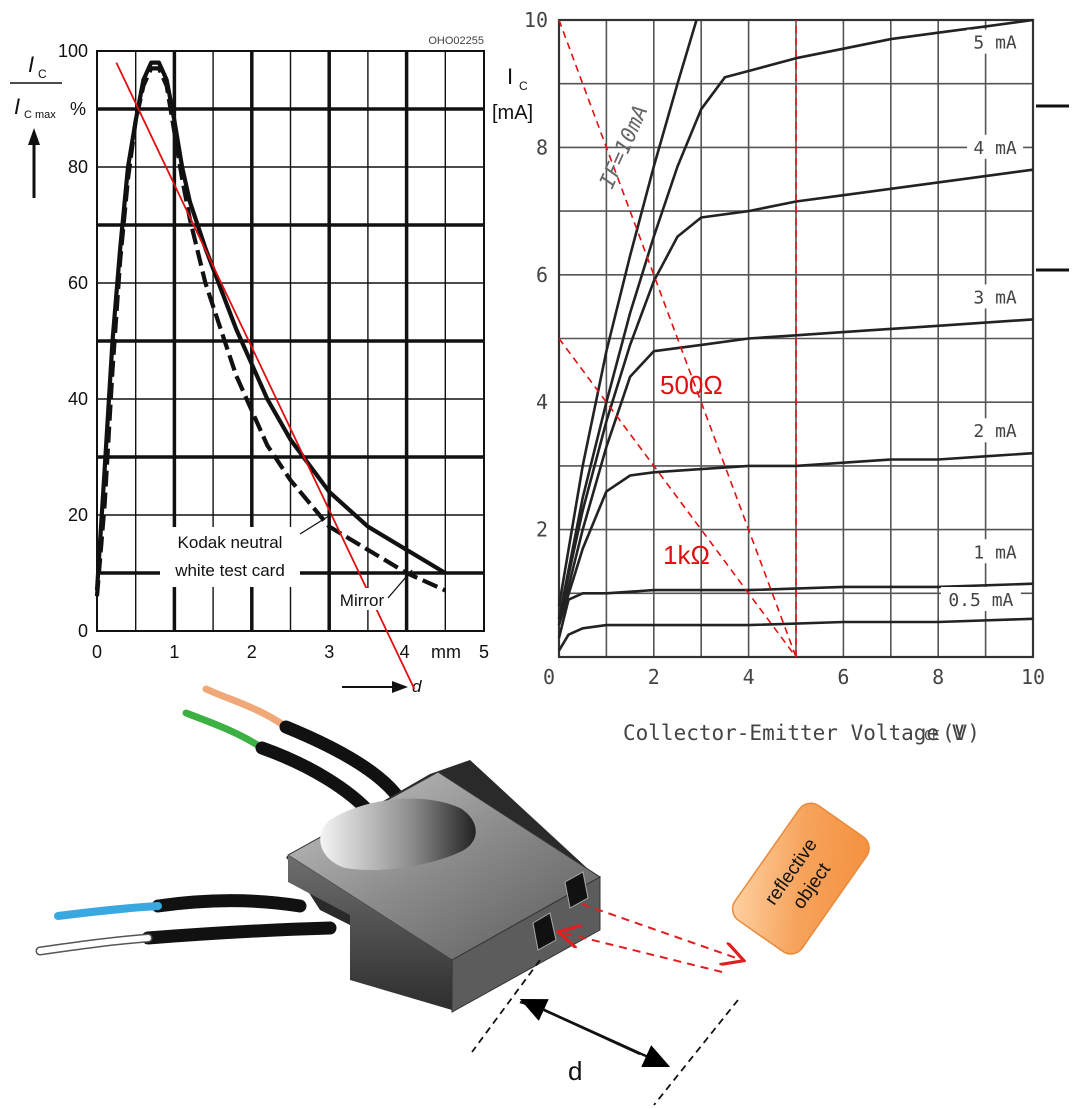 The image size is (1079, 1109). I want to click on left-chart-xlabel: d, so click(382, 686).